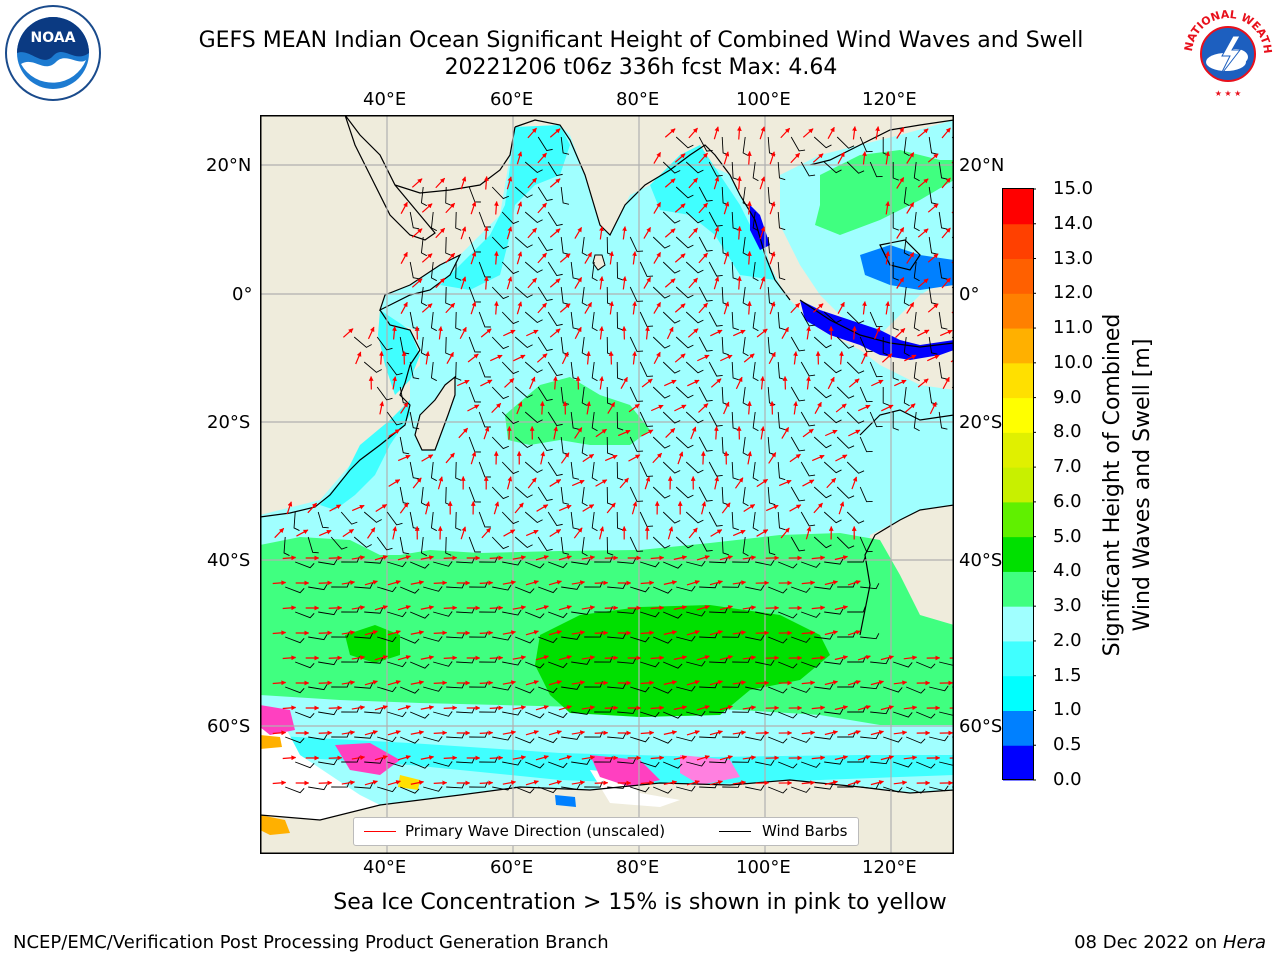  What do you see at coordinates (1073, 362) in the screenshot?
I see `colorbar-label: 10.0` at bounding box center [1073, 362].